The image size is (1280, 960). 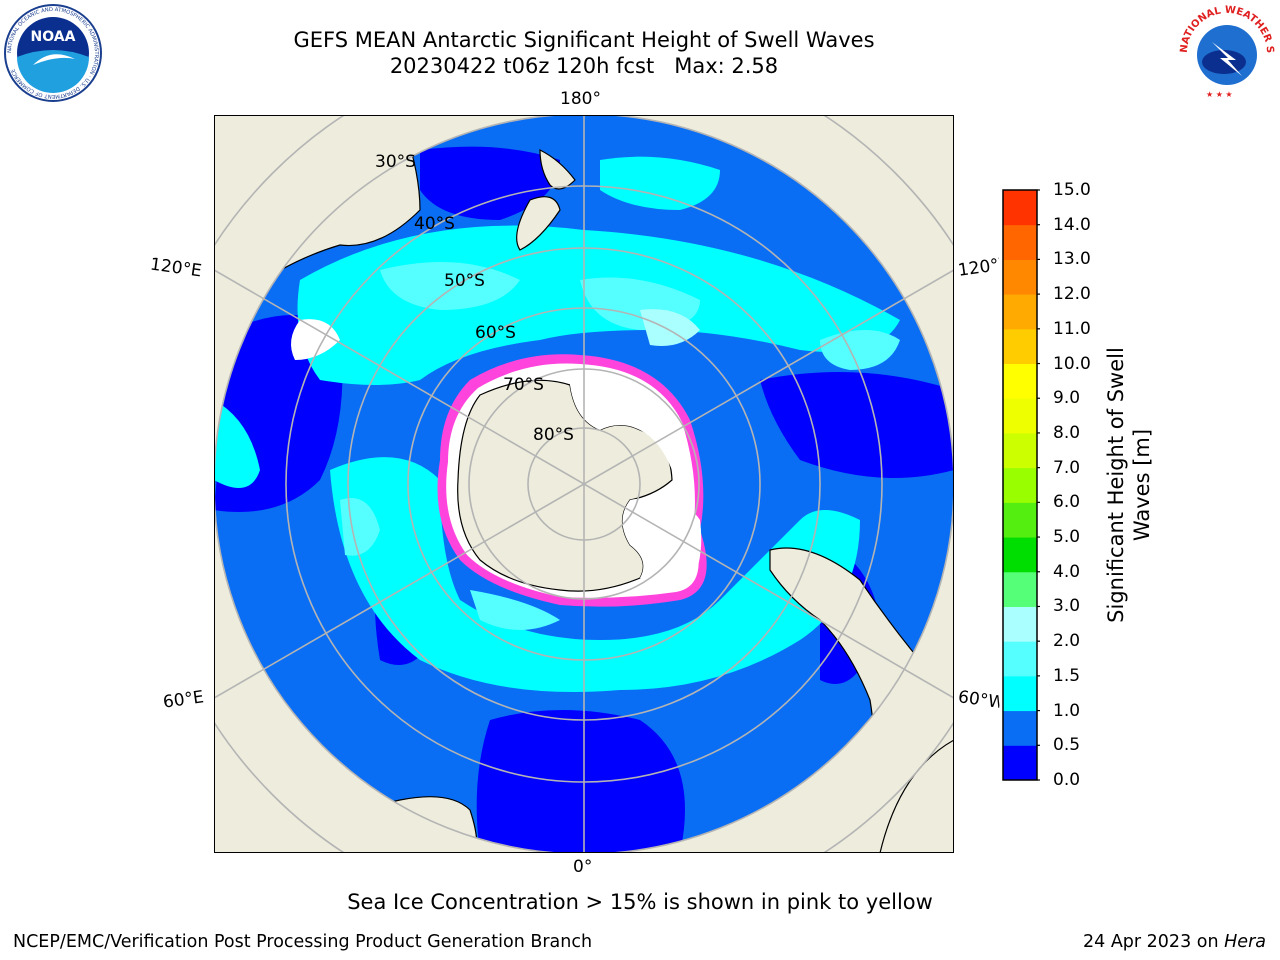 What do you see at coordinates (53, 37) in the screenshot?
I see `svg-text: NOAA` at bounding box center [53, 37].